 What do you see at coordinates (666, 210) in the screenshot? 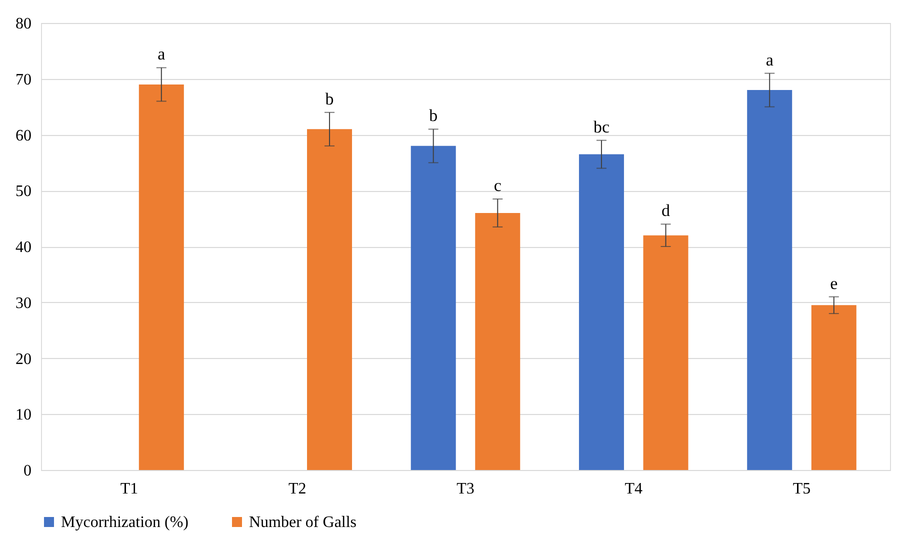
I see `annotation: d` at bounding box center [666, 210].